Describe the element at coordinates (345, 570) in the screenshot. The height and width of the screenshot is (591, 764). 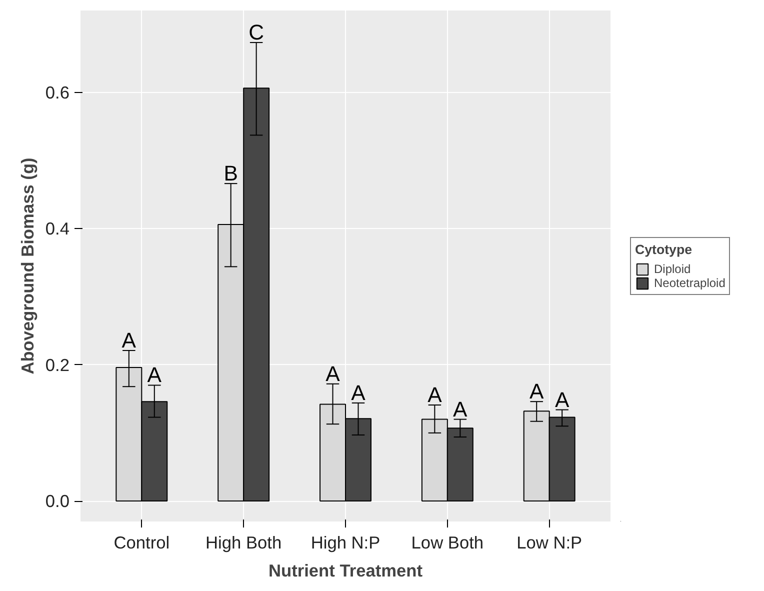
I see `x-axis-title: Nutrient Treatment` at that location.